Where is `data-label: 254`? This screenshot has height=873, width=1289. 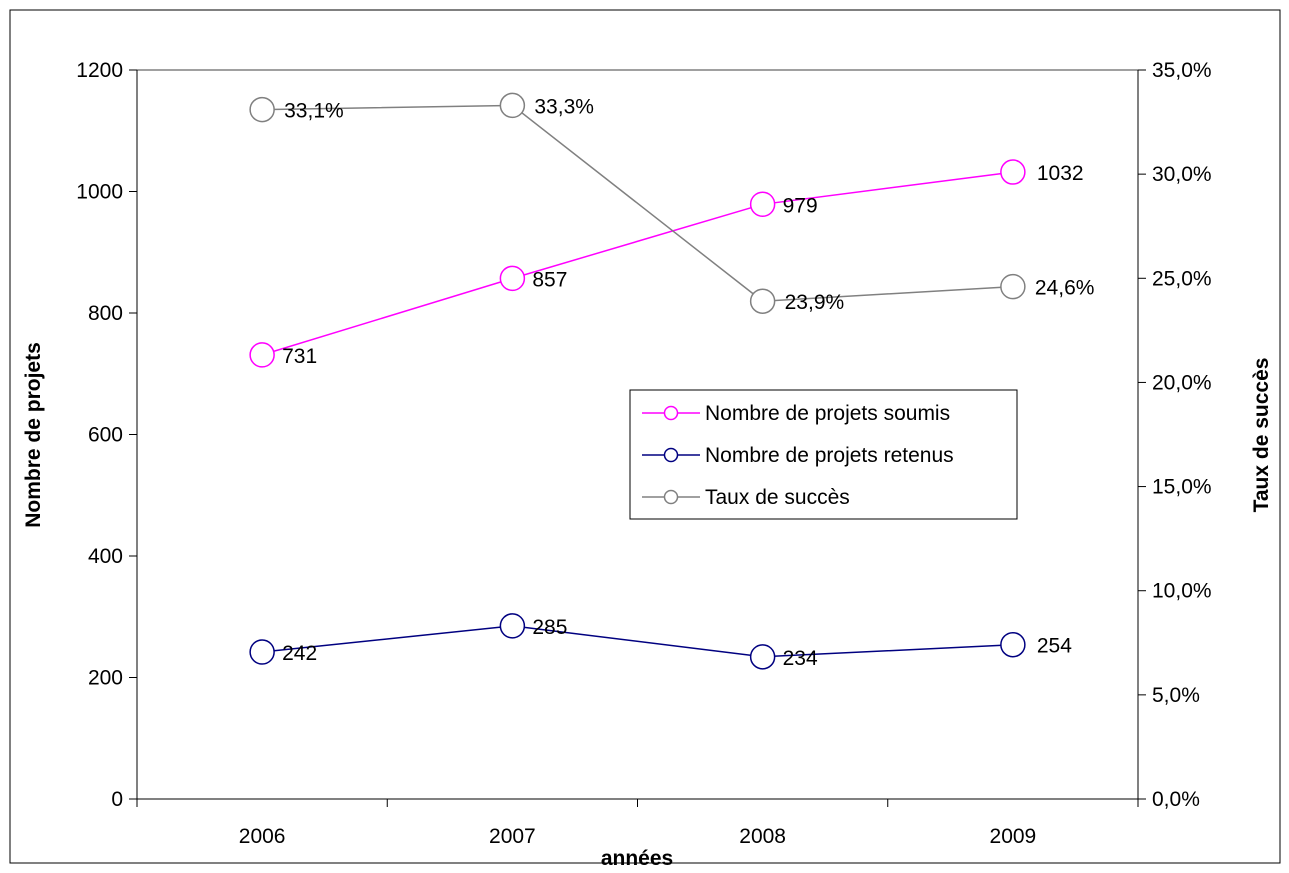
data-label: 254 is located at coordinates (1054, 646).